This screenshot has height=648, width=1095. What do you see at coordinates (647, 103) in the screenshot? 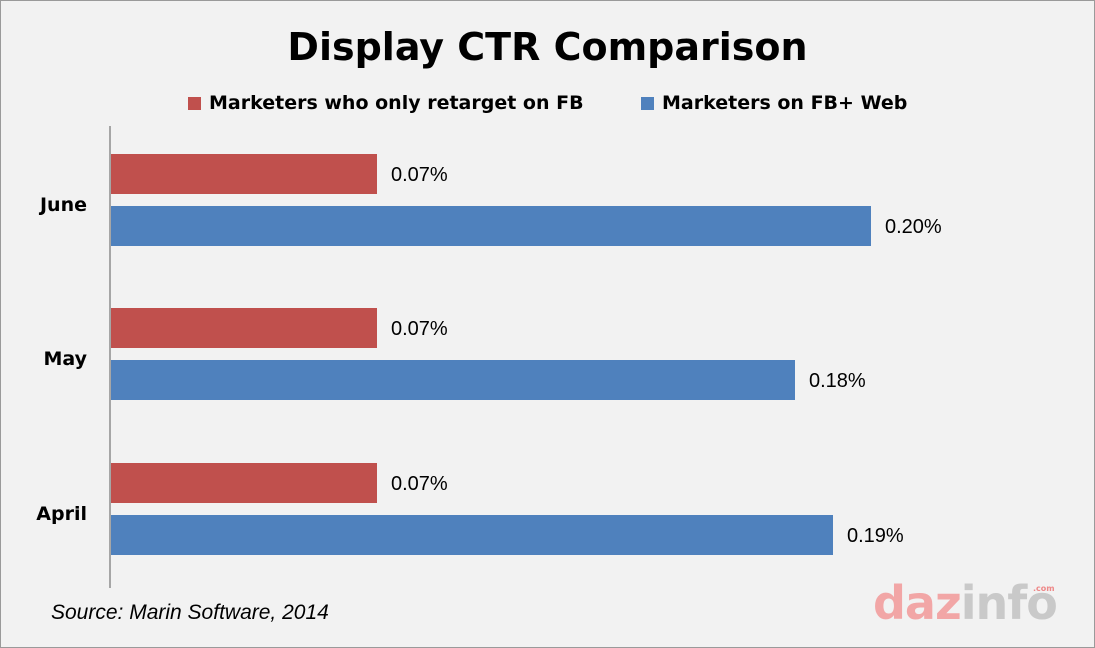
I see `legend-swatch-fb-web` at bounding box center [647, 103].